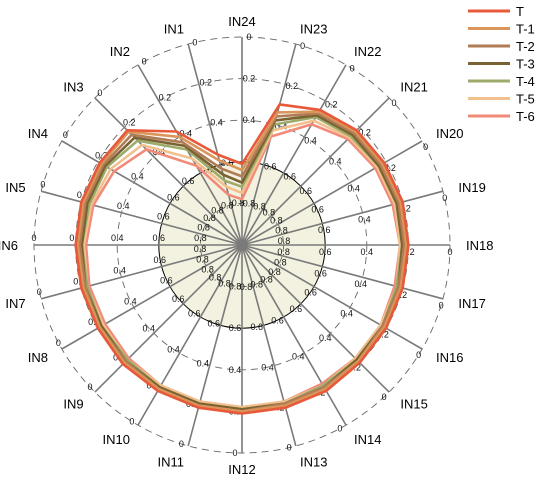  Describe the element at coordinates (449, 357) in the screenshot. I see `axis-label-in16: IN16` at that location.